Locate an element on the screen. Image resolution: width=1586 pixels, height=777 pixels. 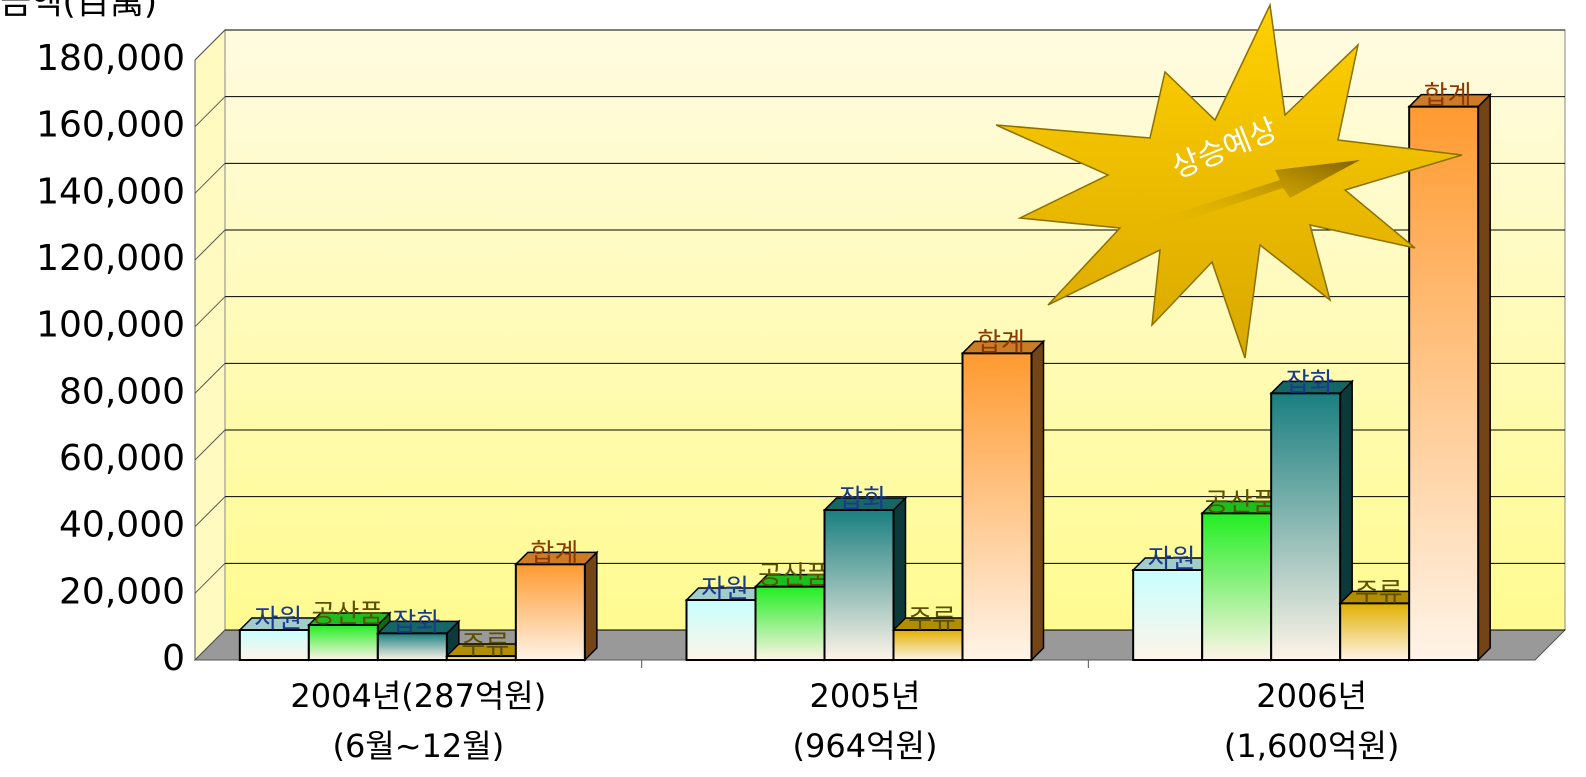
starburst is located at coordinates (1229, 180).